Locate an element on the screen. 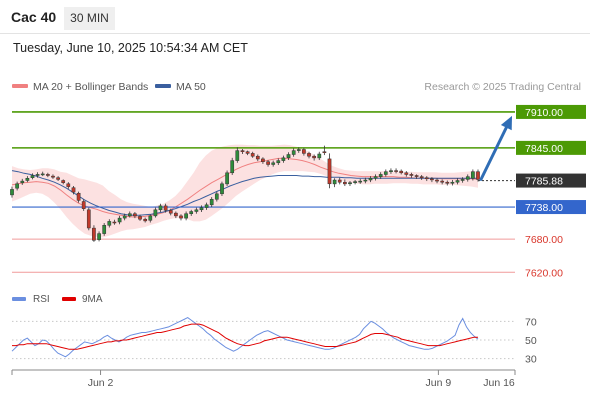 The width and height of the screenshot is (590, 400). ma50-line is located at coordinates (244, 193).